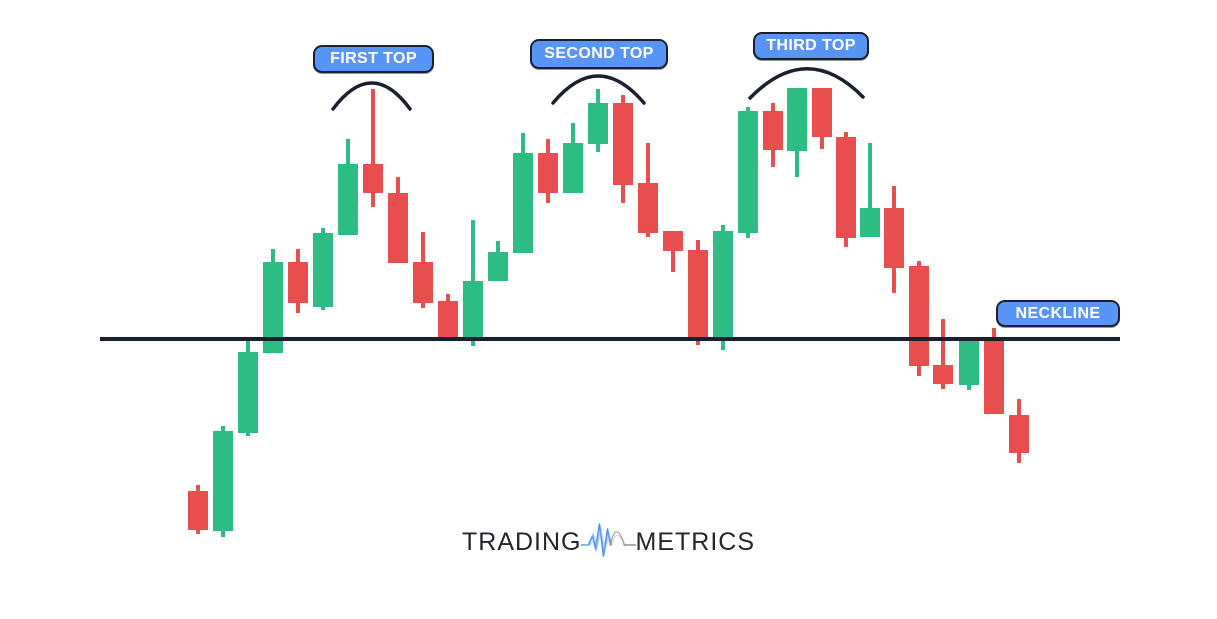 The width and height of the screenshot is (1217, 619). I want to click on label-neckline: NECKLINE, so click(1058, 313).